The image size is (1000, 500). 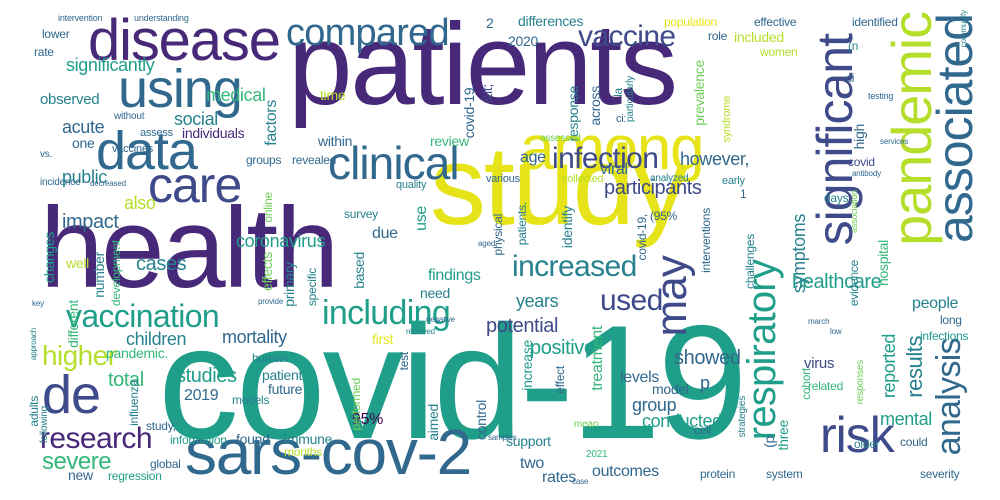 What do you see at coordinates (135, 476) in the screenshot?
I see `word-regression: regression` at bounding box center [135, 476].